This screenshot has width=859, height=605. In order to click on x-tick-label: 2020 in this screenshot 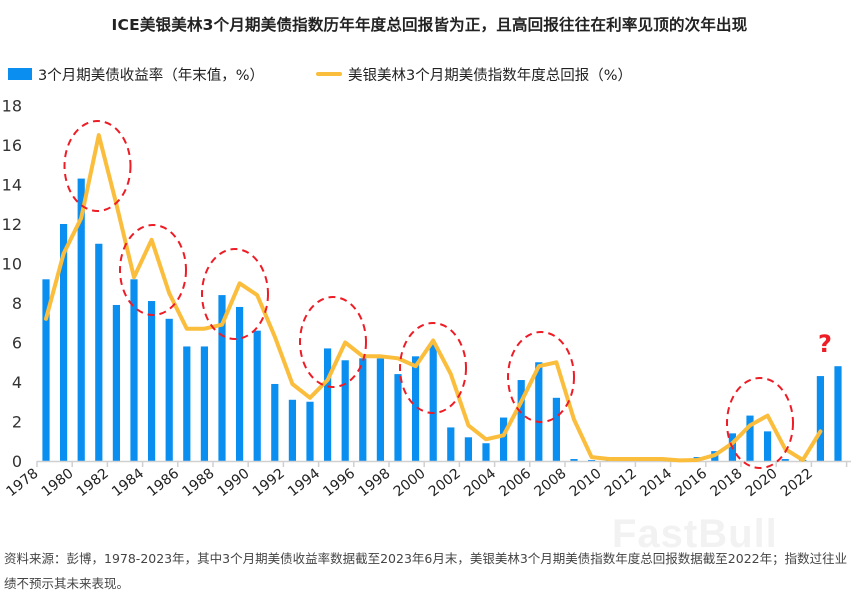, I will do `click(762, 483)`.